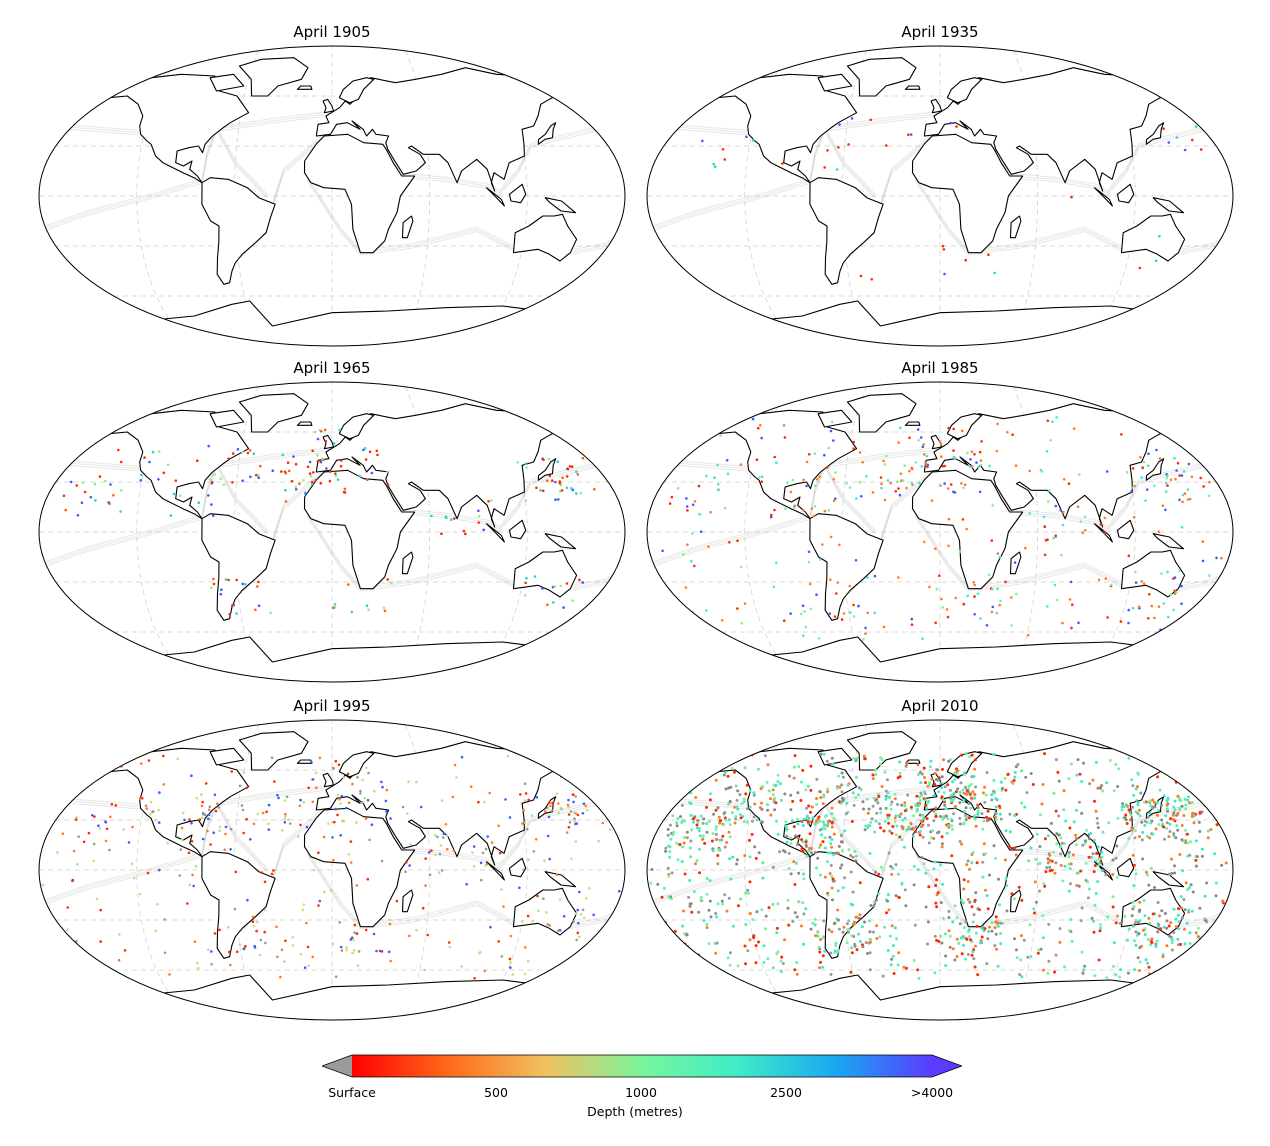 This screenshot has height=1146, width=1270. Describe the element at coordinates (331, 867) in the screenshot. I see `observations` at that location.